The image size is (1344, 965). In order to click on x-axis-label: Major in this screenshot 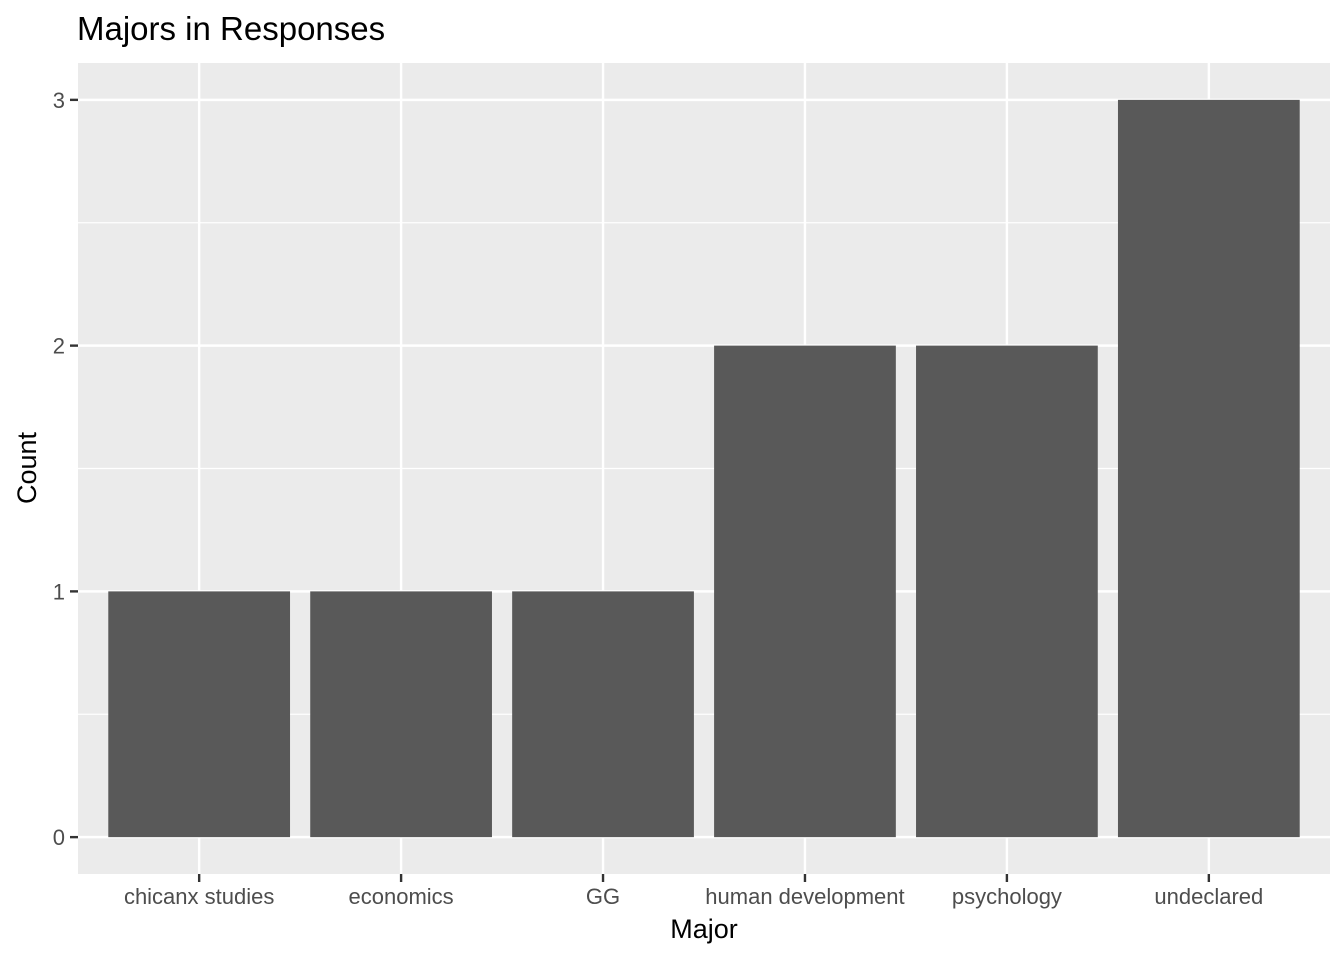, I will do `click(704, 929)`.